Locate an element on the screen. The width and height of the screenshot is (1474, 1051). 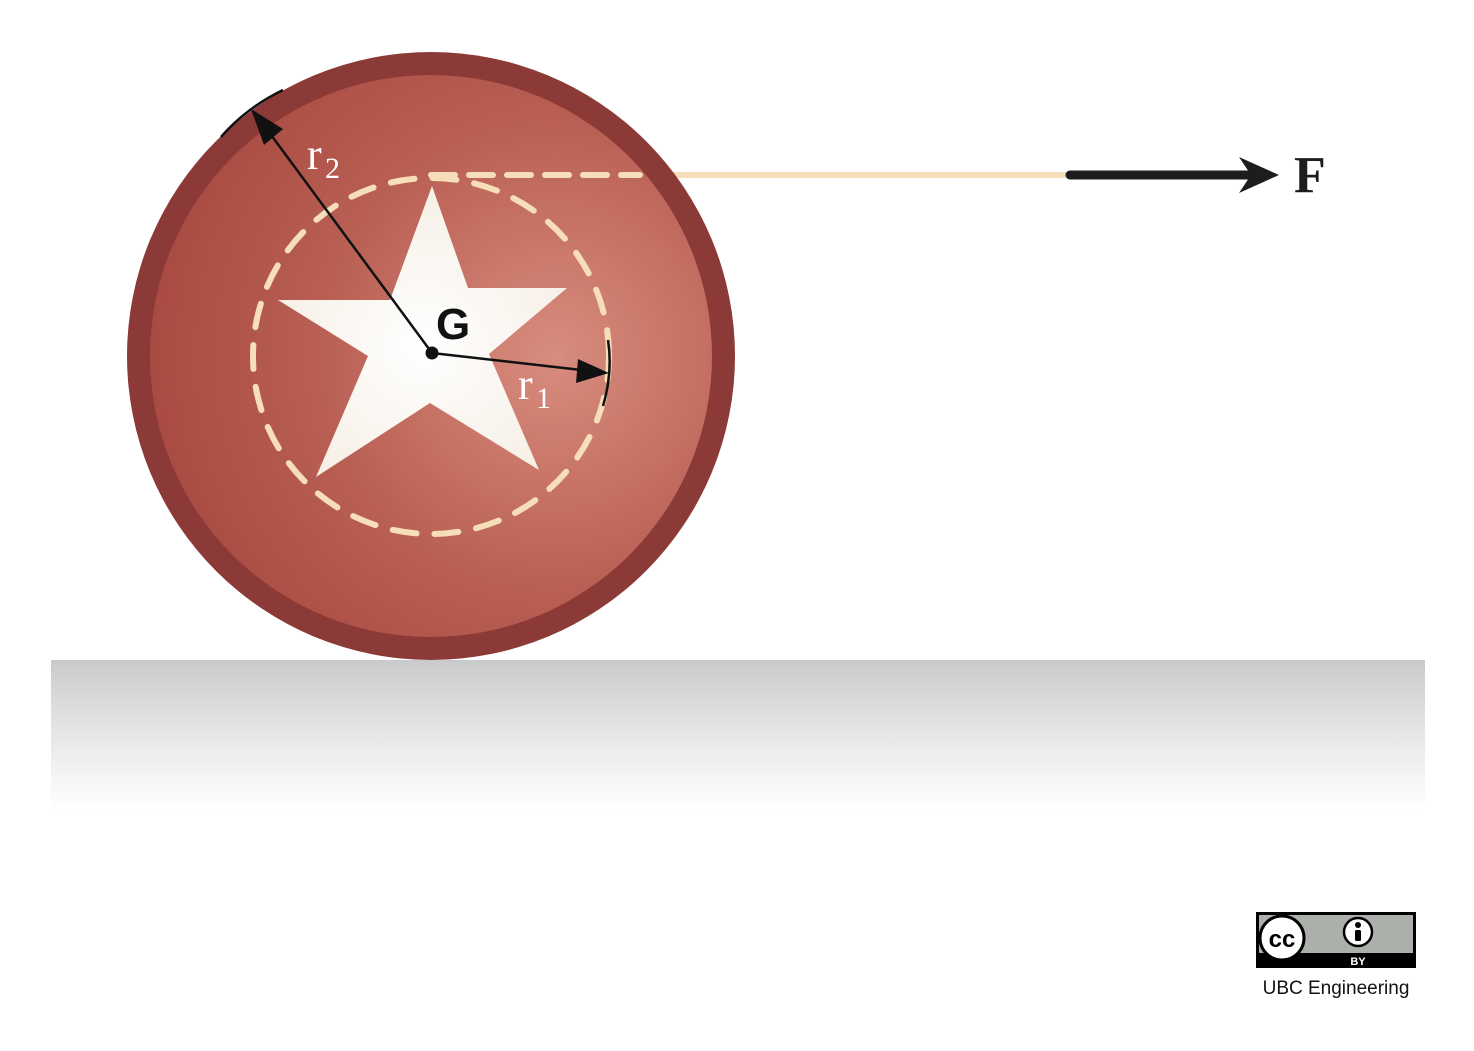
inner-radius-arrow is located at coordinates (511, 362).